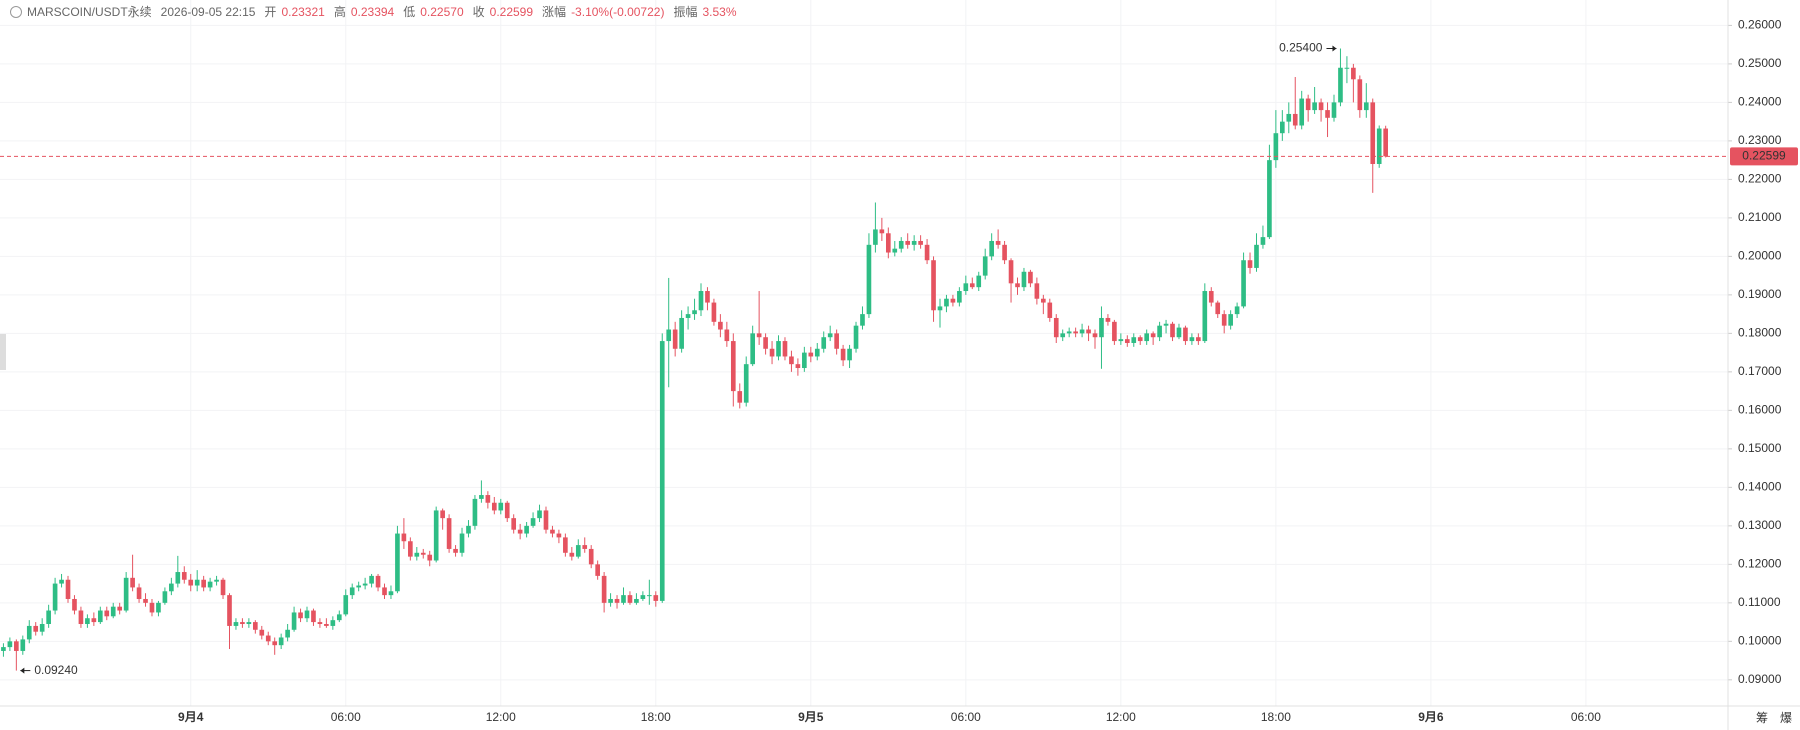  I want to click on field-label: 低, so click(409, 12).